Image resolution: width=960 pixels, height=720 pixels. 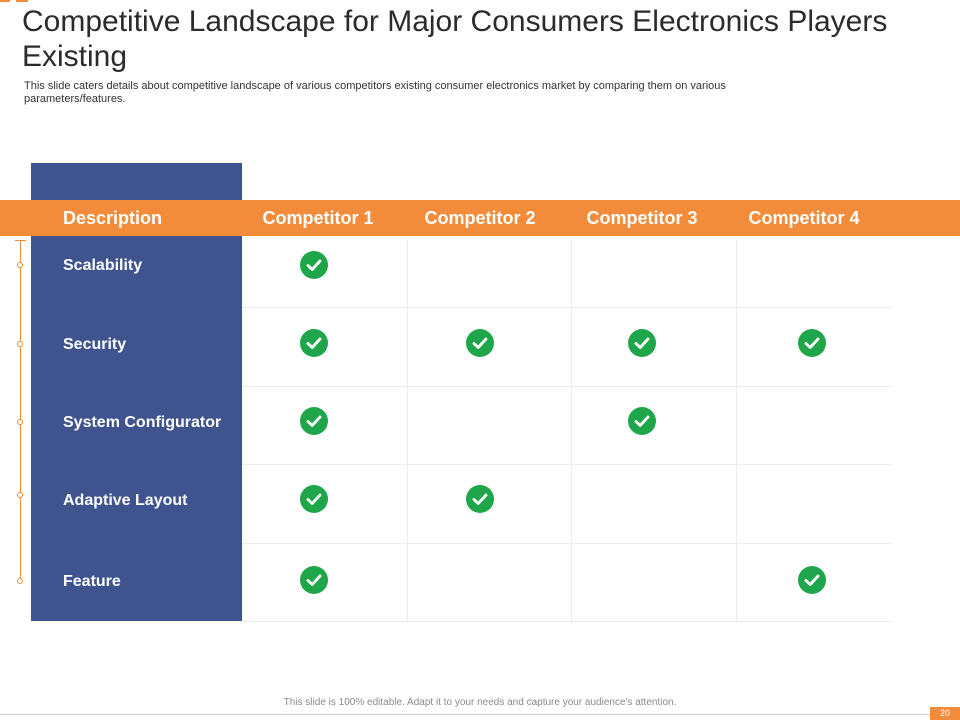 I want to click on footer-divider, so click(x=465, y=714).